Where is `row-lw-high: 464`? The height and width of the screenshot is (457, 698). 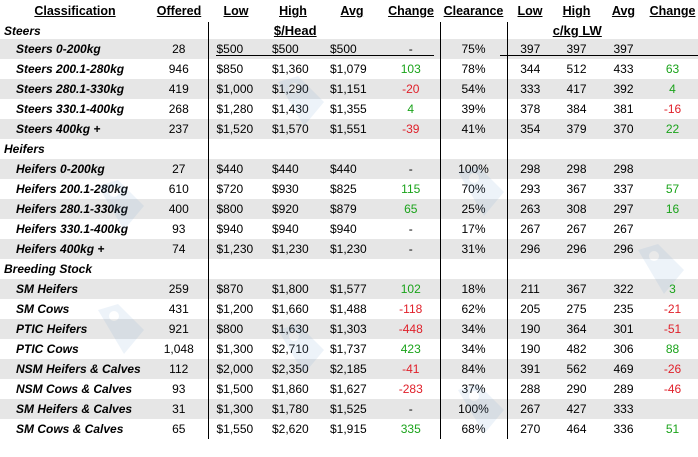
row-lw-high: 464 is located at coordinates (576, 429).